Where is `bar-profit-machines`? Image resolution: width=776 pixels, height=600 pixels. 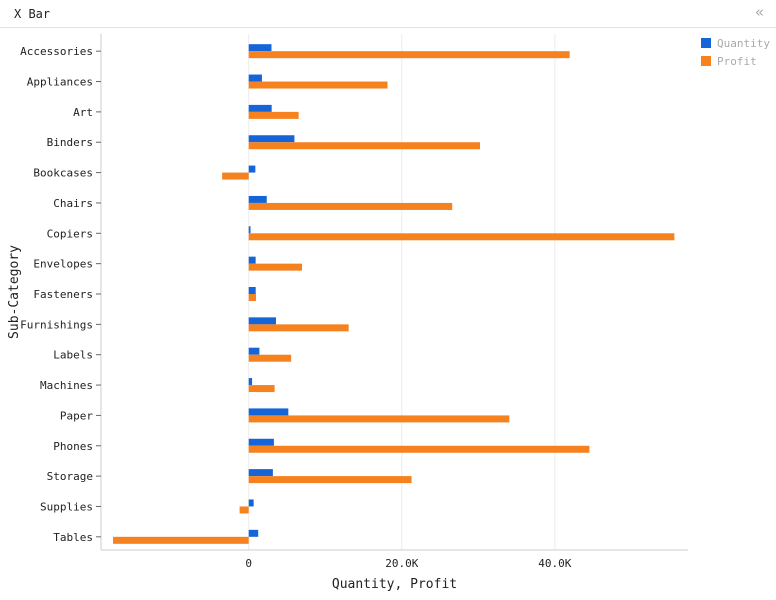 bar-profit-machines is located at coordinates (261, 389).